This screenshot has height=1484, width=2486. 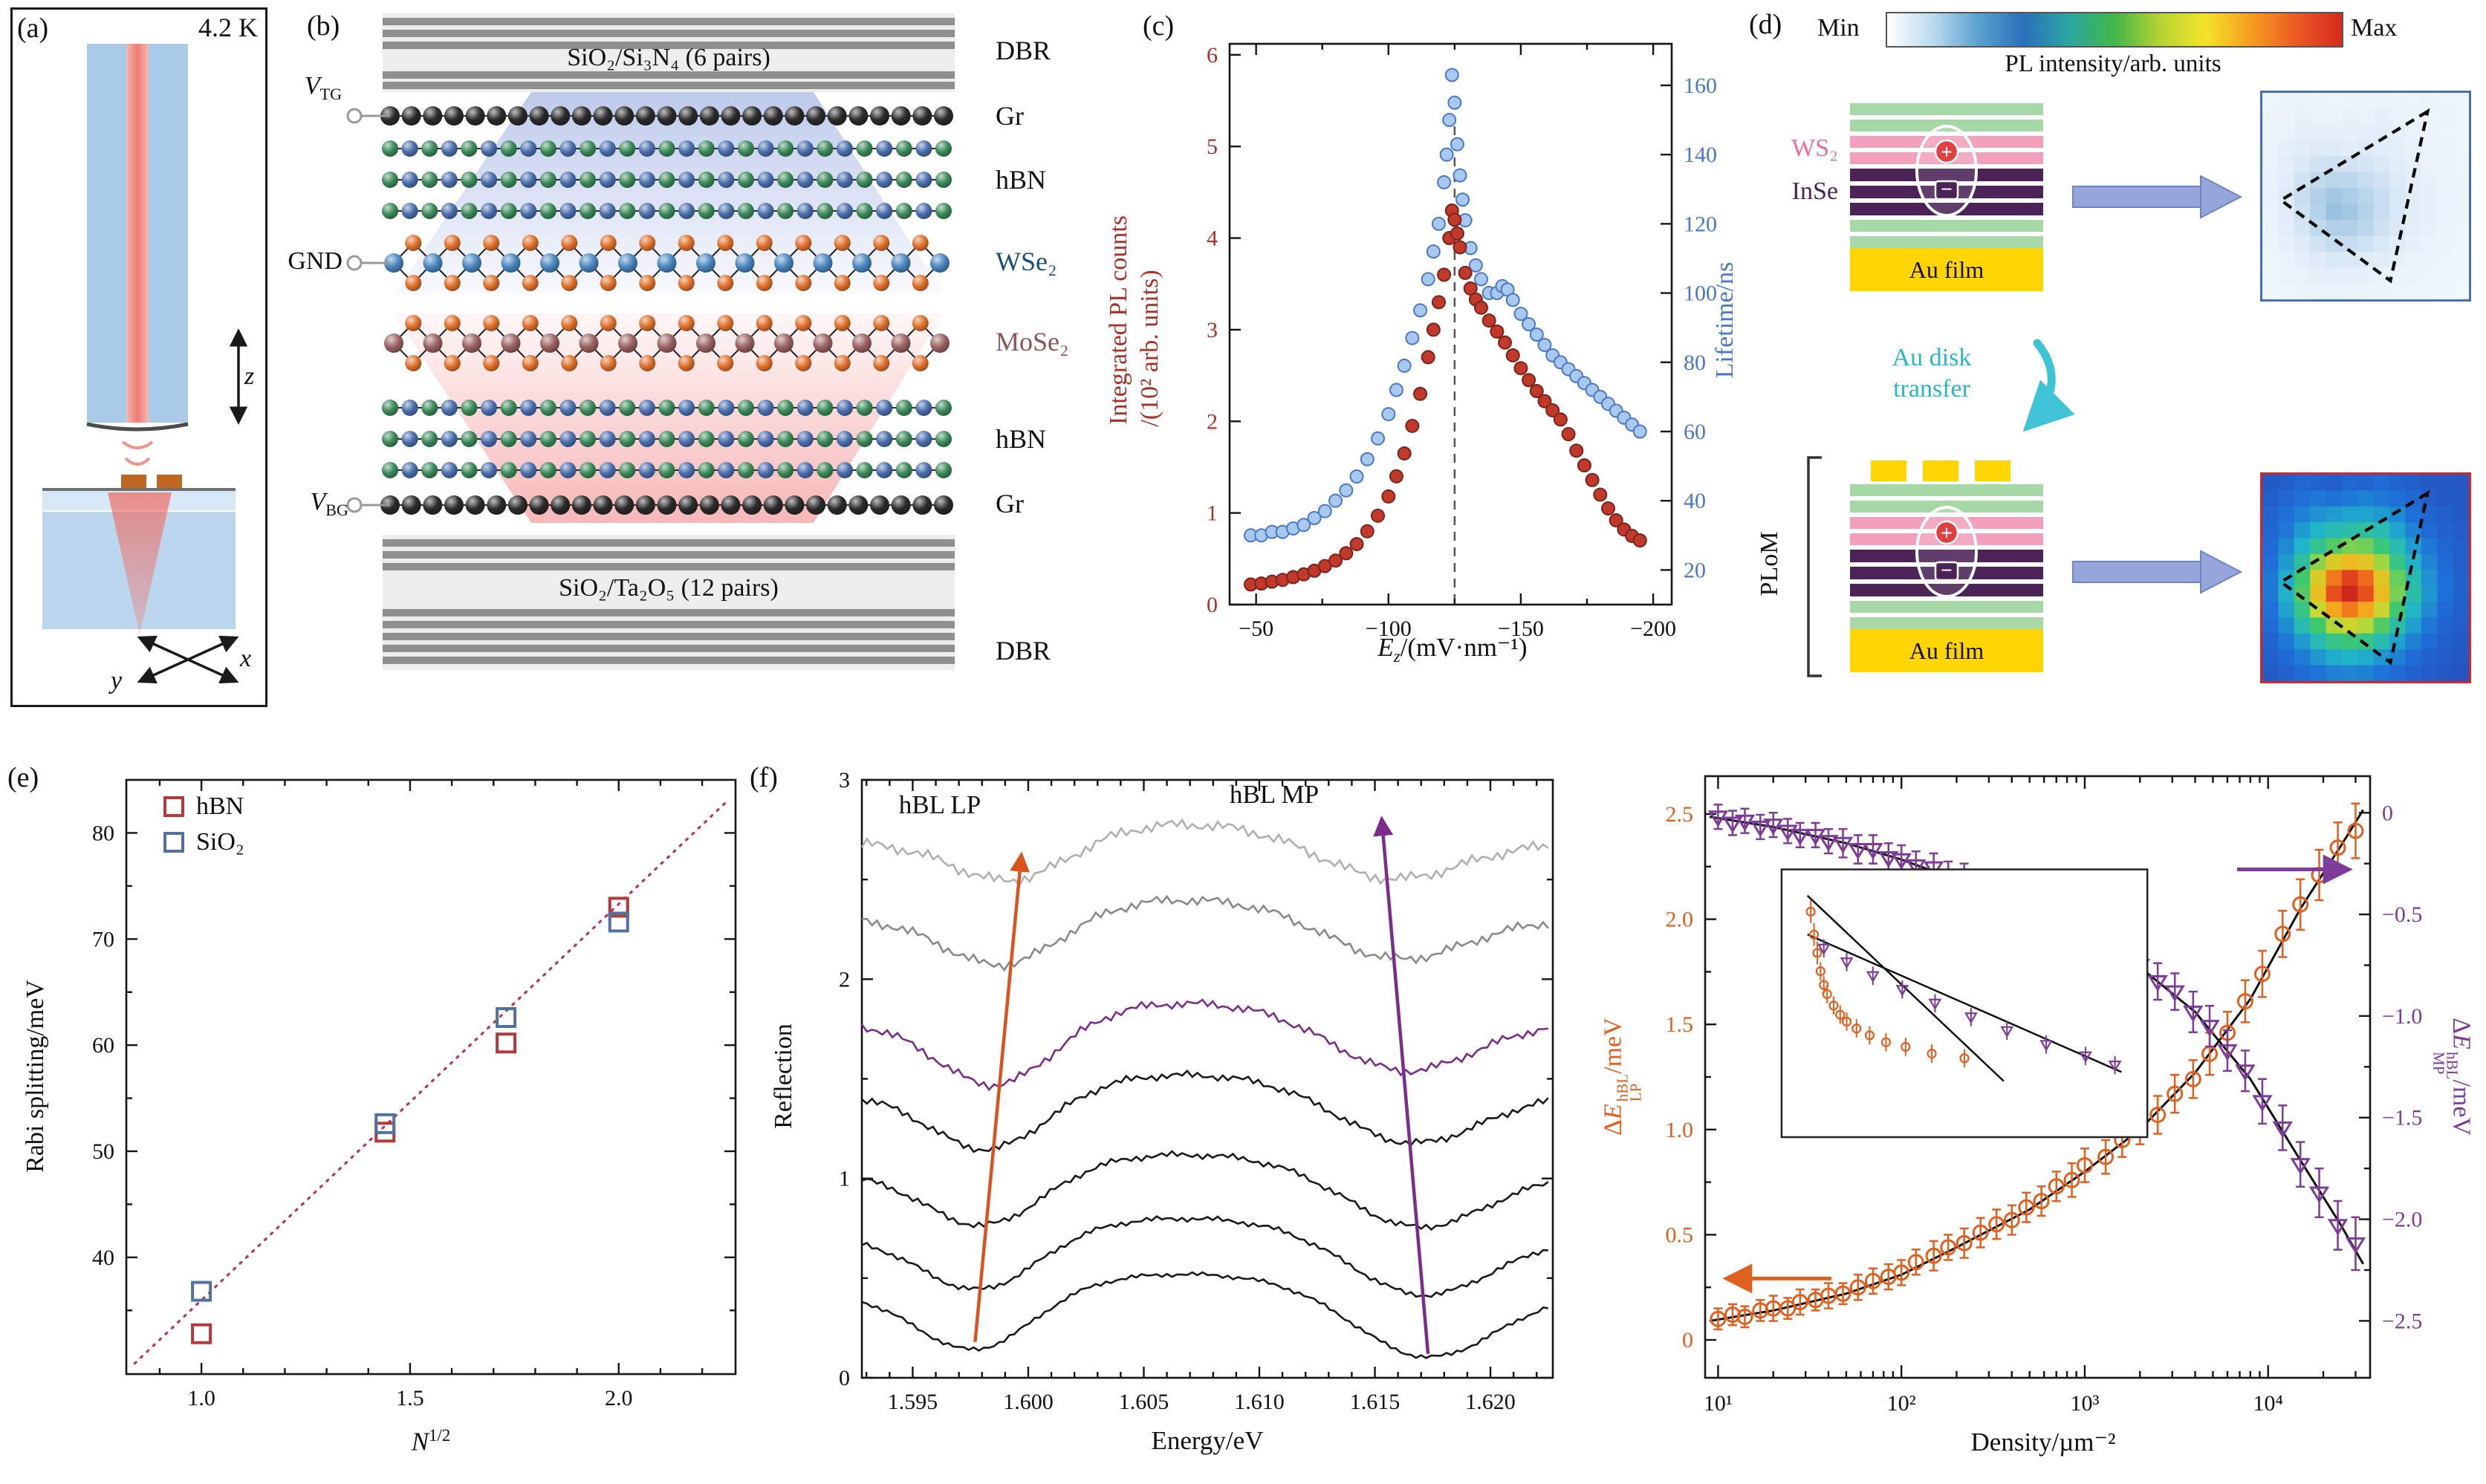 I want to click on pl-intensity-colorbar, so click(x=2114, y=30).